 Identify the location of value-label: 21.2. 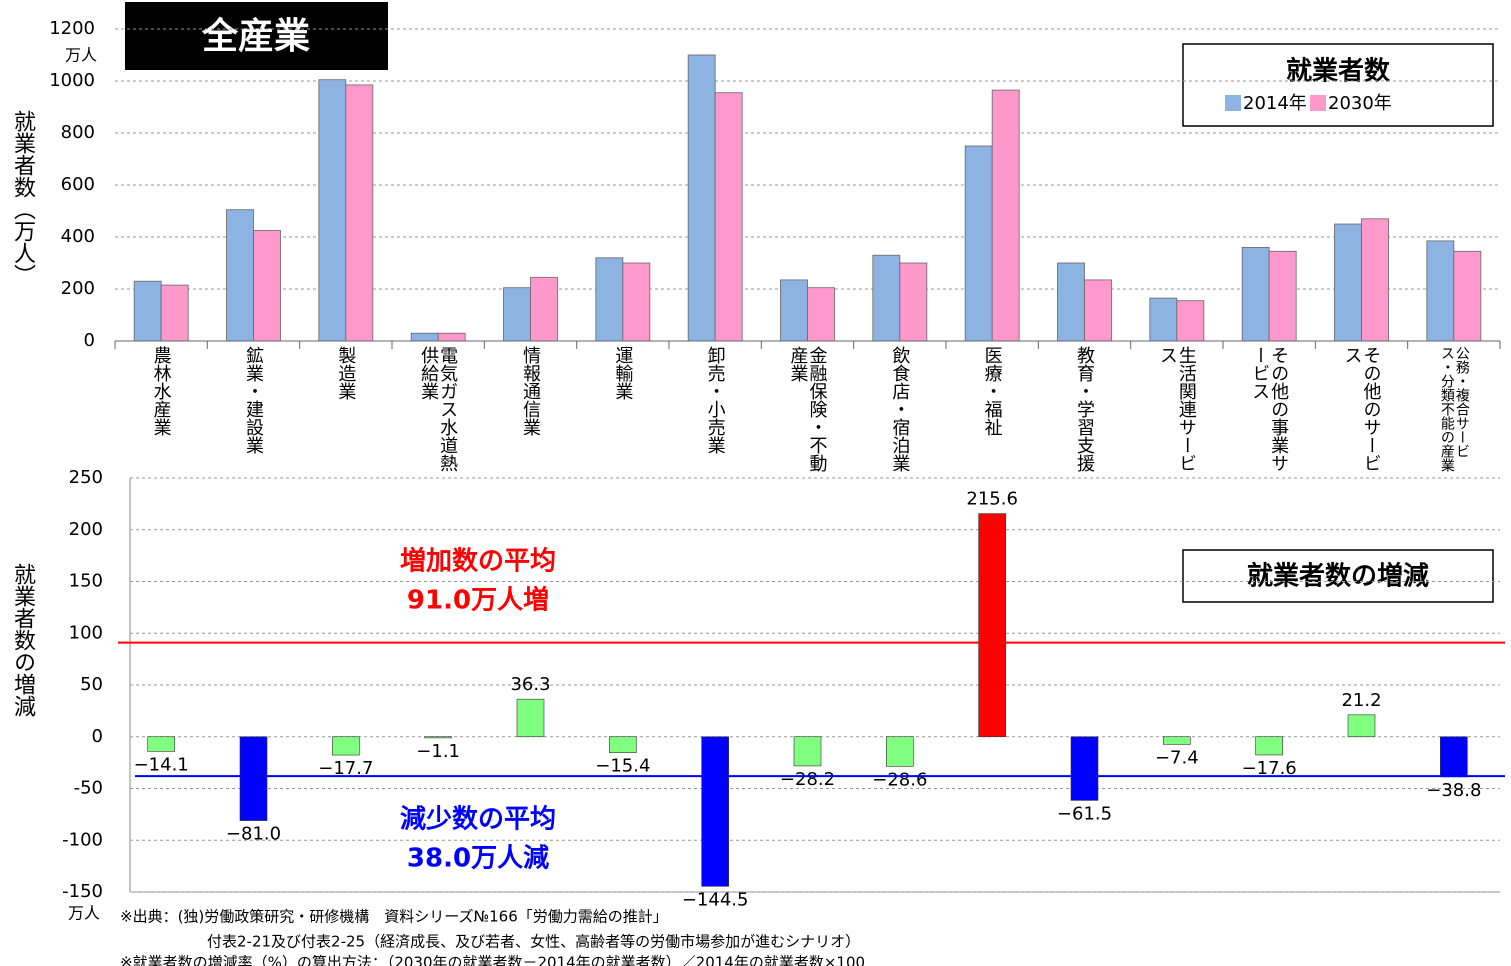
(1361, 700).